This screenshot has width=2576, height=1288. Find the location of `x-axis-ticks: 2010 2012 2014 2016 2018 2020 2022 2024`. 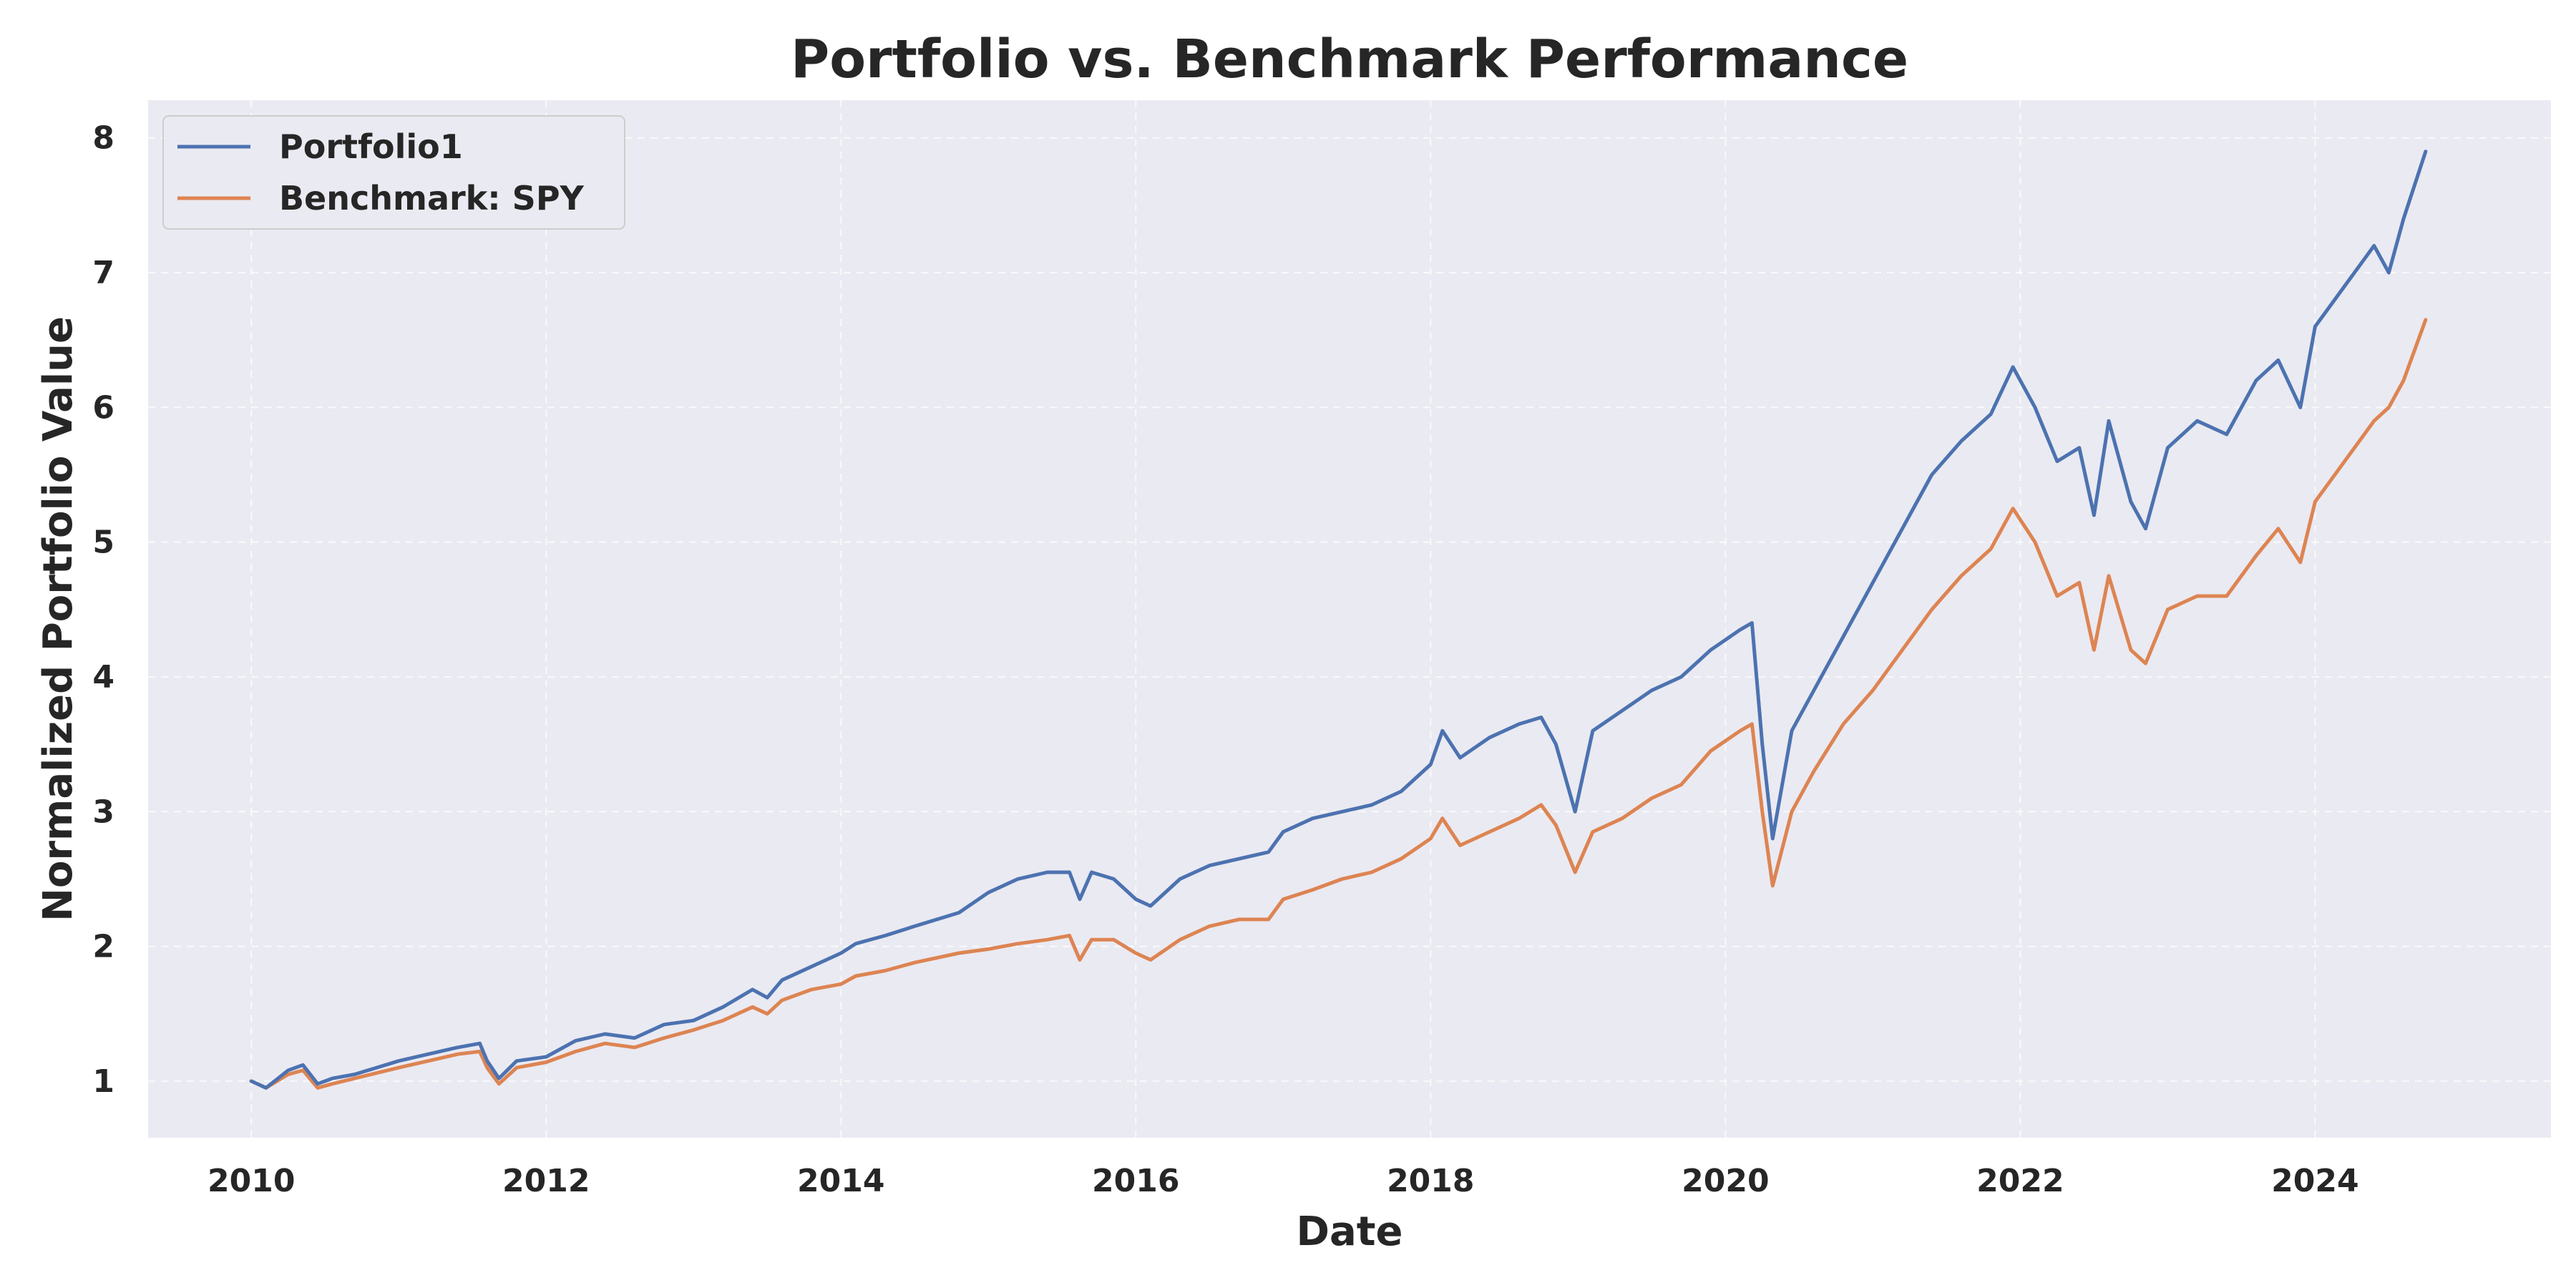

x-axis-ticks: 2010 2012 2014 2016 2018 2020 2022 2024 is located at coordinates (1283, 1181).